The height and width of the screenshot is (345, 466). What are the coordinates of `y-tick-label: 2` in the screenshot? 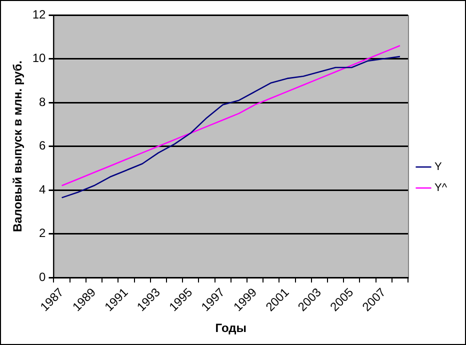 It's located at (42, 233).